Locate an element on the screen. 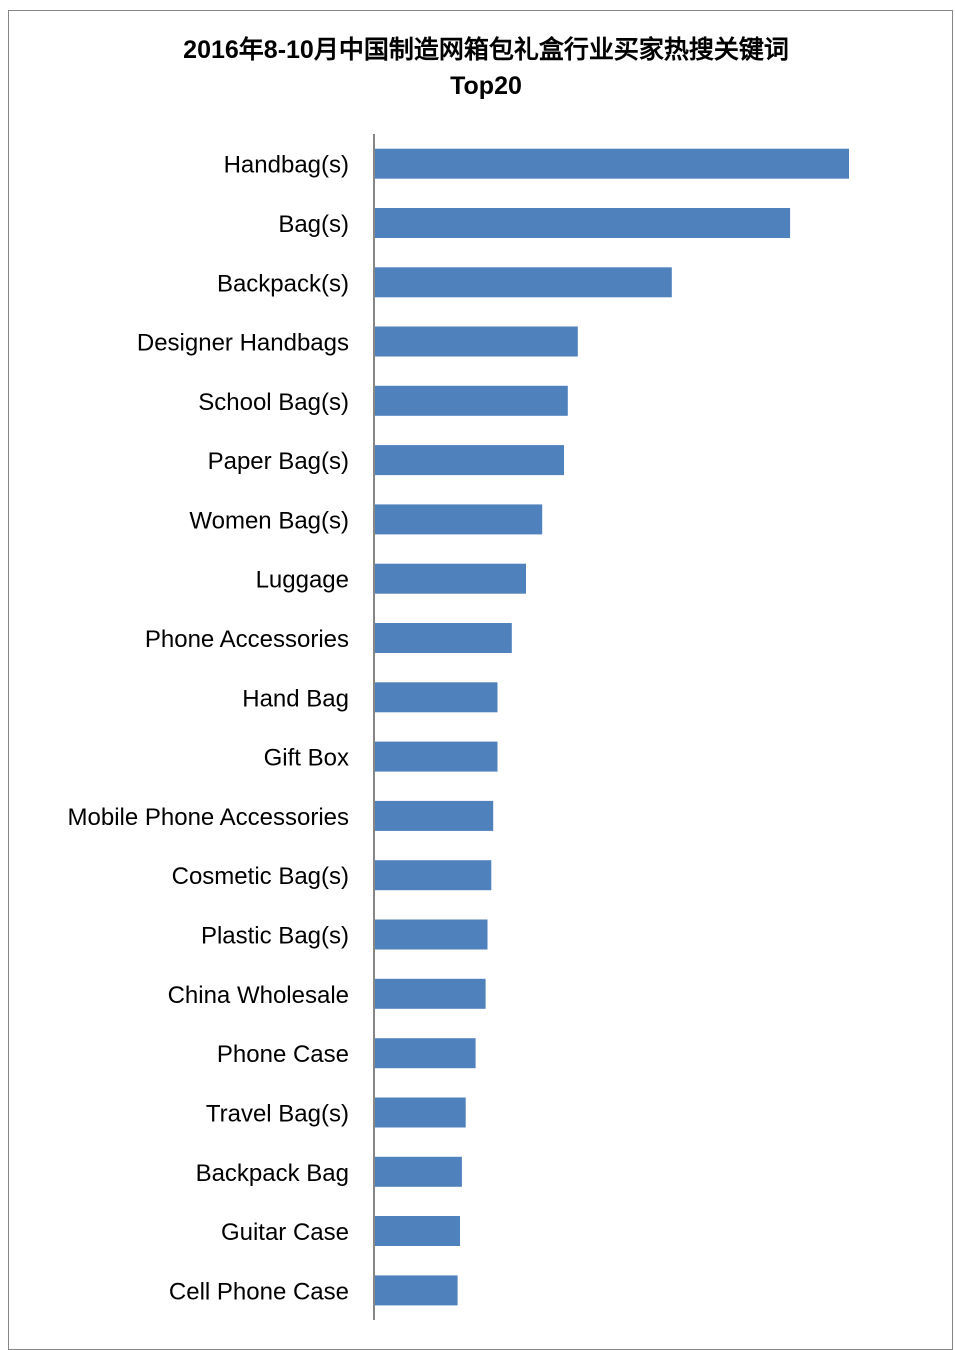 The width and height of the screenshot is (955, 1350). category-label-3: Backpack(s) is located at coordinates (283, 283).